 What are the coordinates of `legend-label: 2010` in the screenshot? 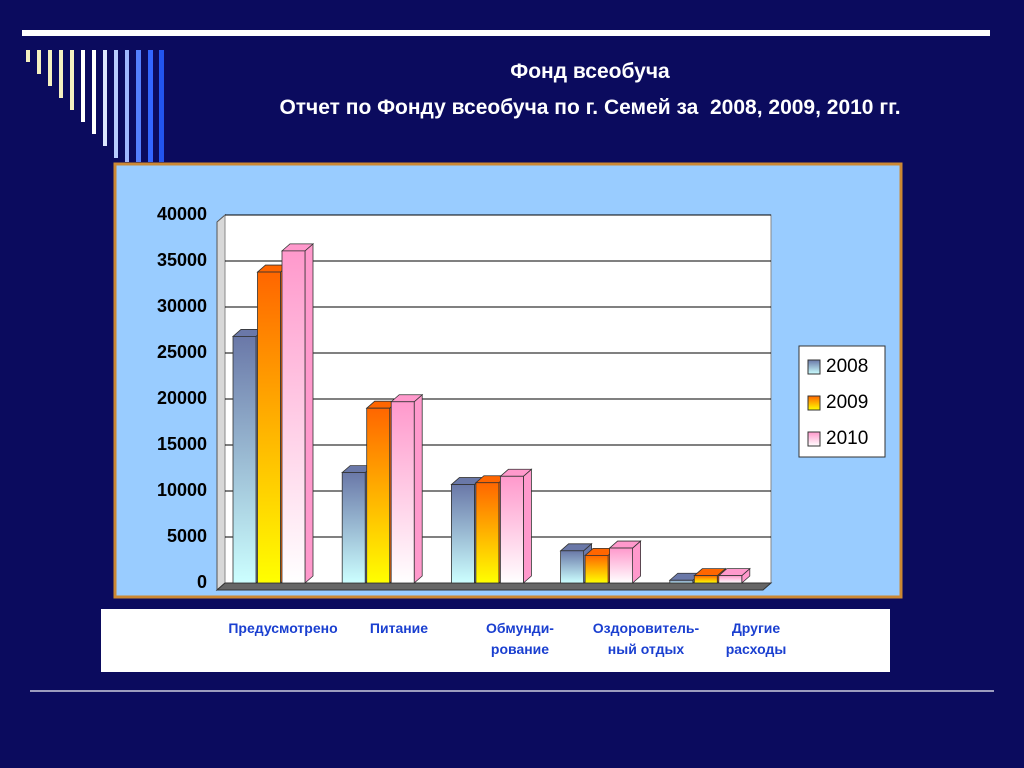 It's located at (847, 438).